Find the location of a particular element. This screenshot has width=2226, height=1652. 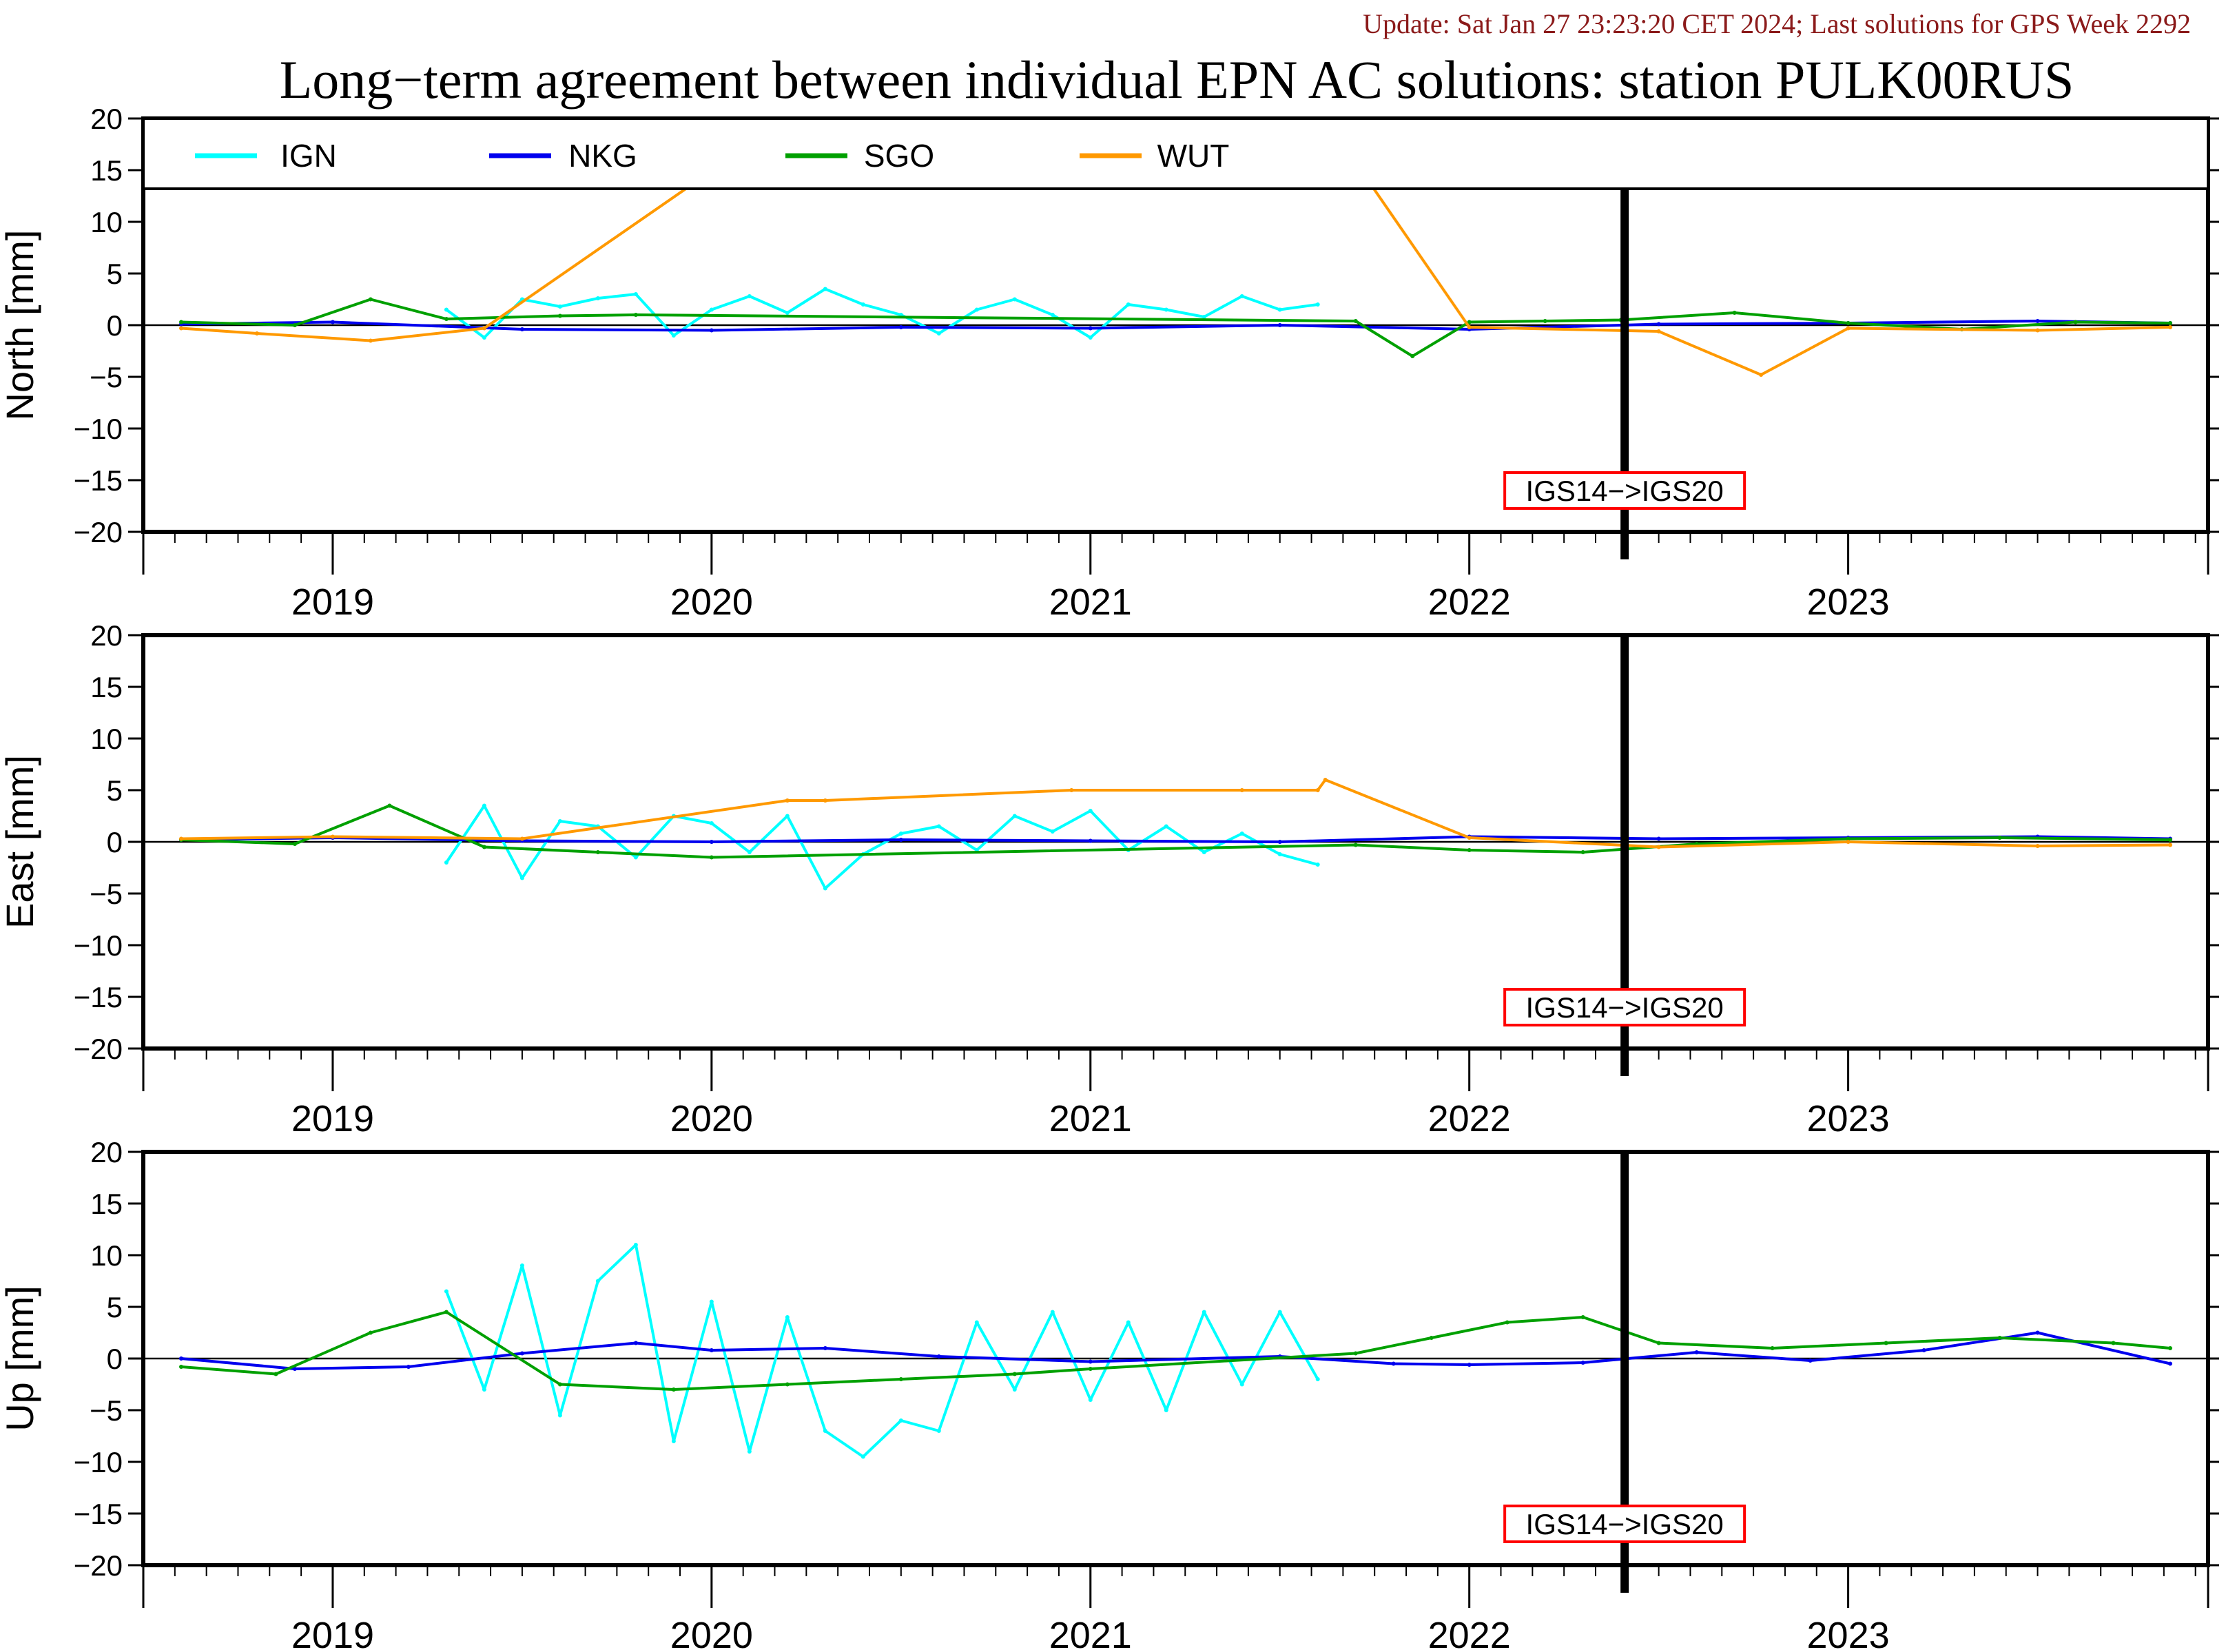

y-tick-label: 15 is located at coordinates (106, 1204).